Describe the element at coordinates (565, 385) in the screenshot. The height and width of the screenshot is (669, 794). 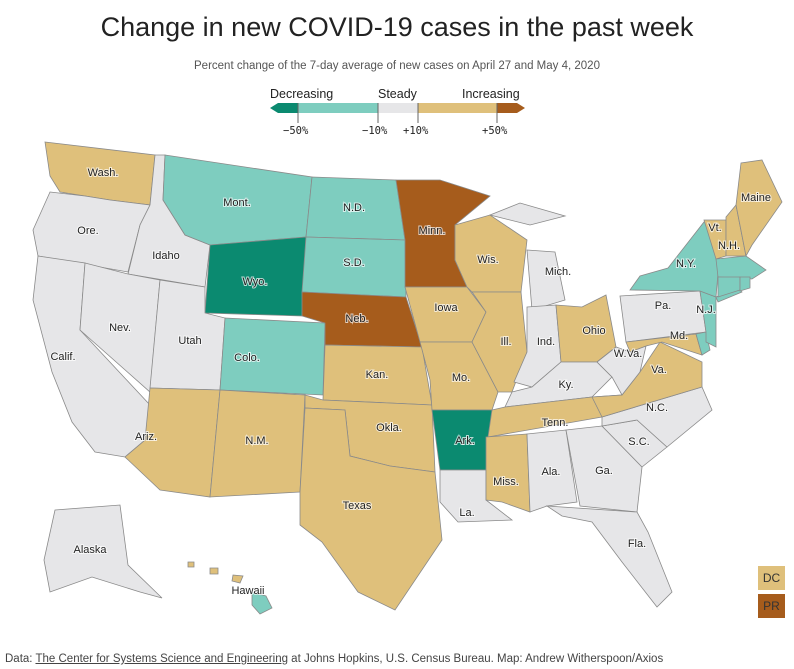
I see `state-label: Ky.` at that location.